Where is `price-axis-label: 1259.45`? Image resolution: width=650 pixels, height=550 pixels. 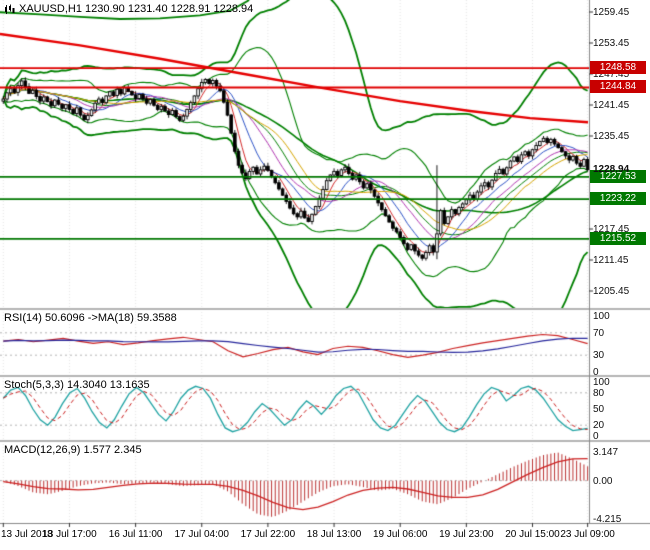 price-axis-label: 1259.45 is located at coordinates (611, 12).